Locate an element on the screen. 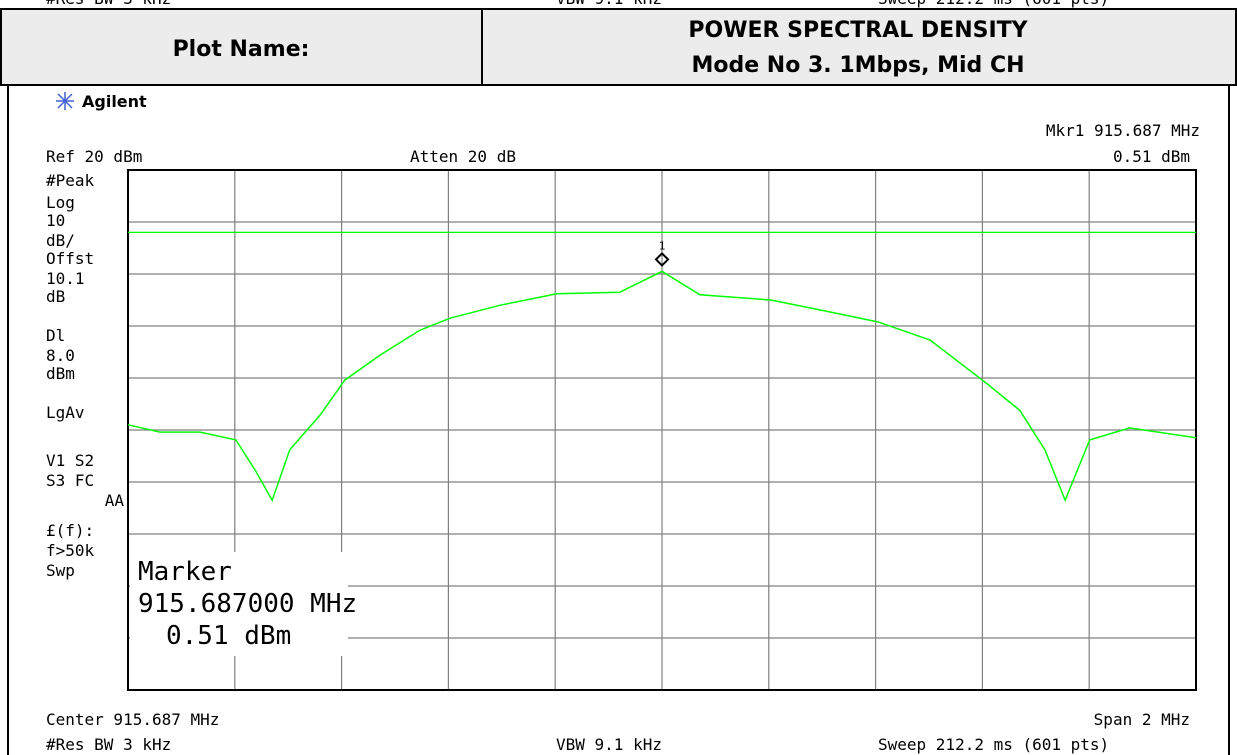 The image size is (1237, 755). marker-diamond is located at coordinates (662, 259).